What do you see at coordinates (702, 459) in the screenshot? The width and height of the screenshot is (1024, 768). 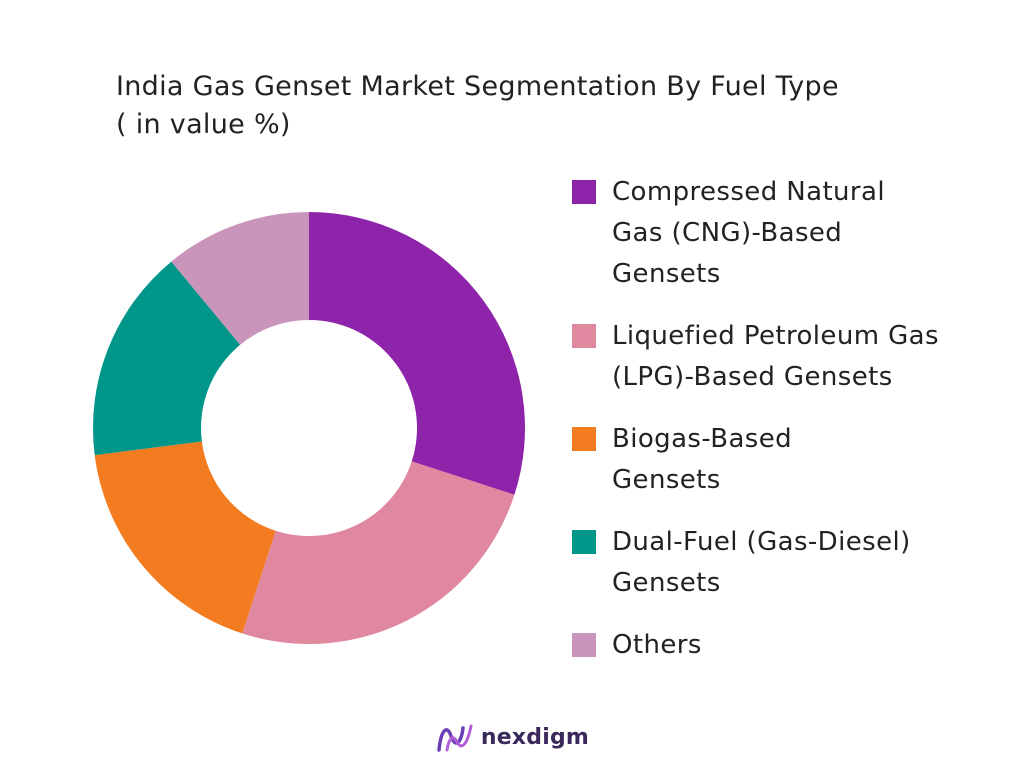 I see `legend-label-3: Biogas-Based Gensets` at bounding box center [702, 459].